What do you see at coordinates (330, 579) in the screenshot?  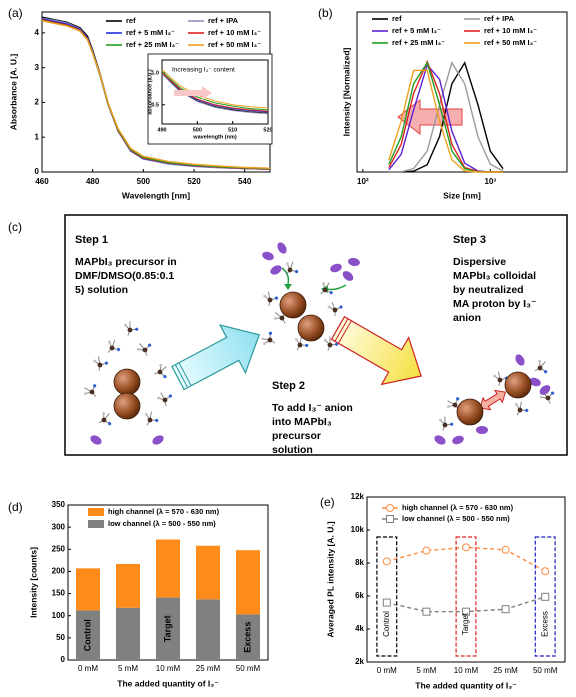 I see `y-axis-label: Averaged PL intensity [A. U.]` at bounding box center [330, 579].